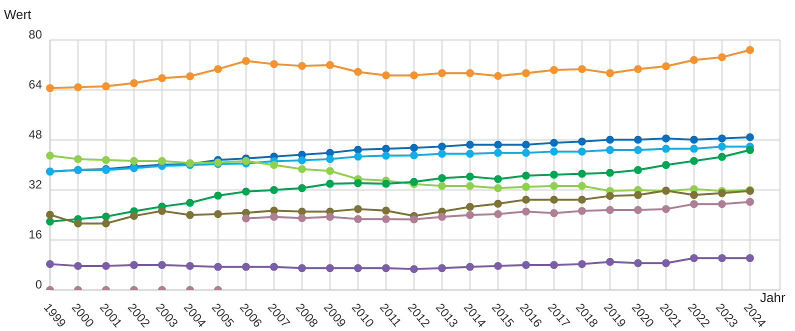 This screenshot has width=795, height=331. What do you see at coordinates (35, 34) in the screenshot?
I see `y-tick-label: 80` at bounding box center [35, 34].